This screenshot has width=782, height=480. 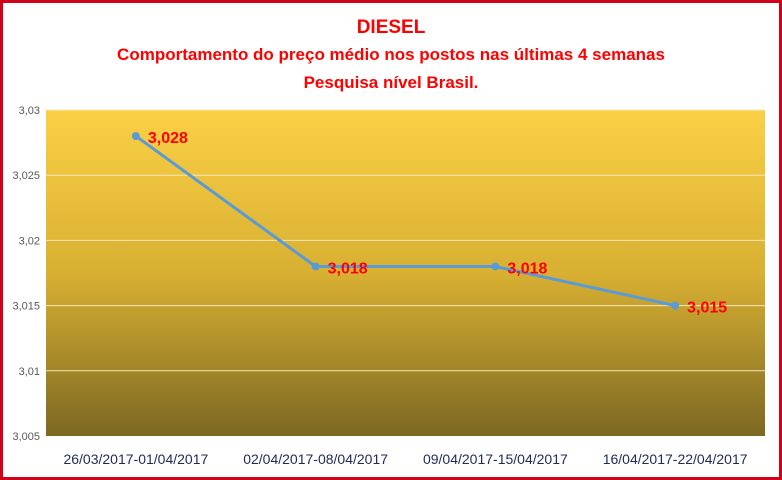 I want to click on x-tick-label: 16/04/2017-22/04/2017, so click(x=675, y=459).